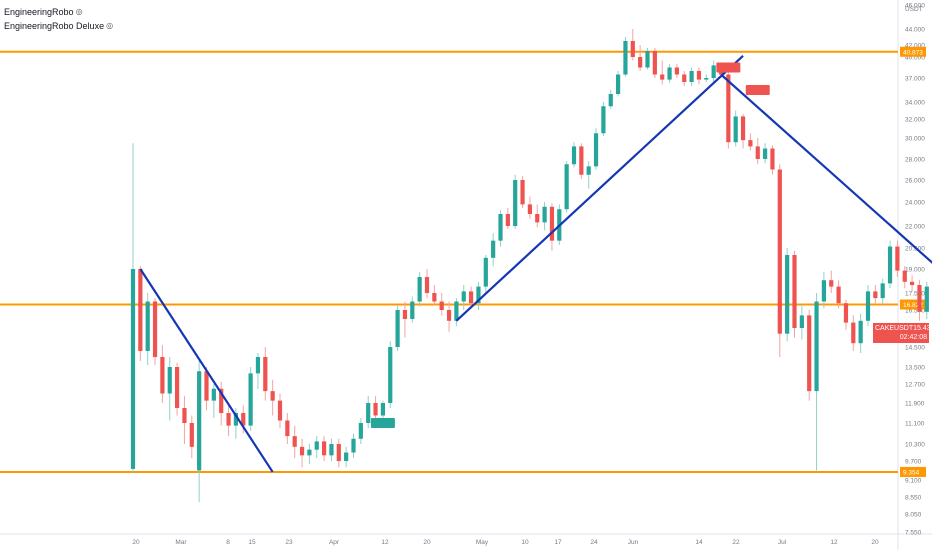 This screenshot has height=555, width=932. Describe the element at coordinates (875, 542) in the screenshot. I see `x-tick-label: 20` at that location.